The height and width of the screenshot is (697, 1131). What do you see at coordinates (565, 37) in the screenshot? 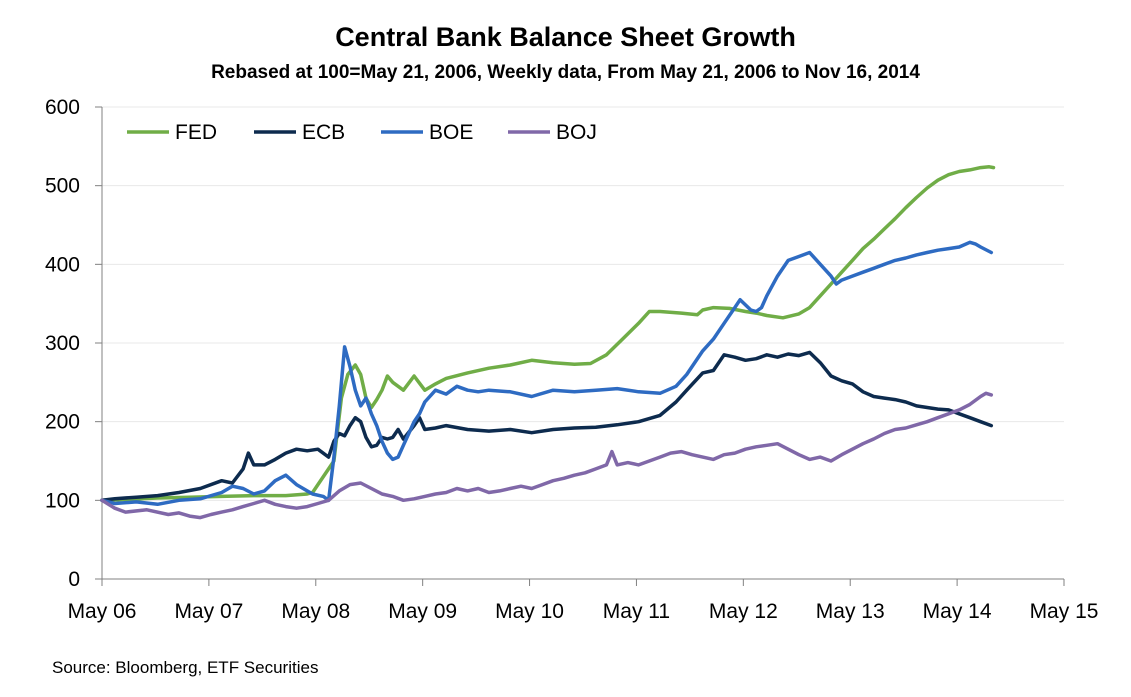
I see `chart-title: Central Bank Balance Sheet Growth` at bounding box center [565, 37].